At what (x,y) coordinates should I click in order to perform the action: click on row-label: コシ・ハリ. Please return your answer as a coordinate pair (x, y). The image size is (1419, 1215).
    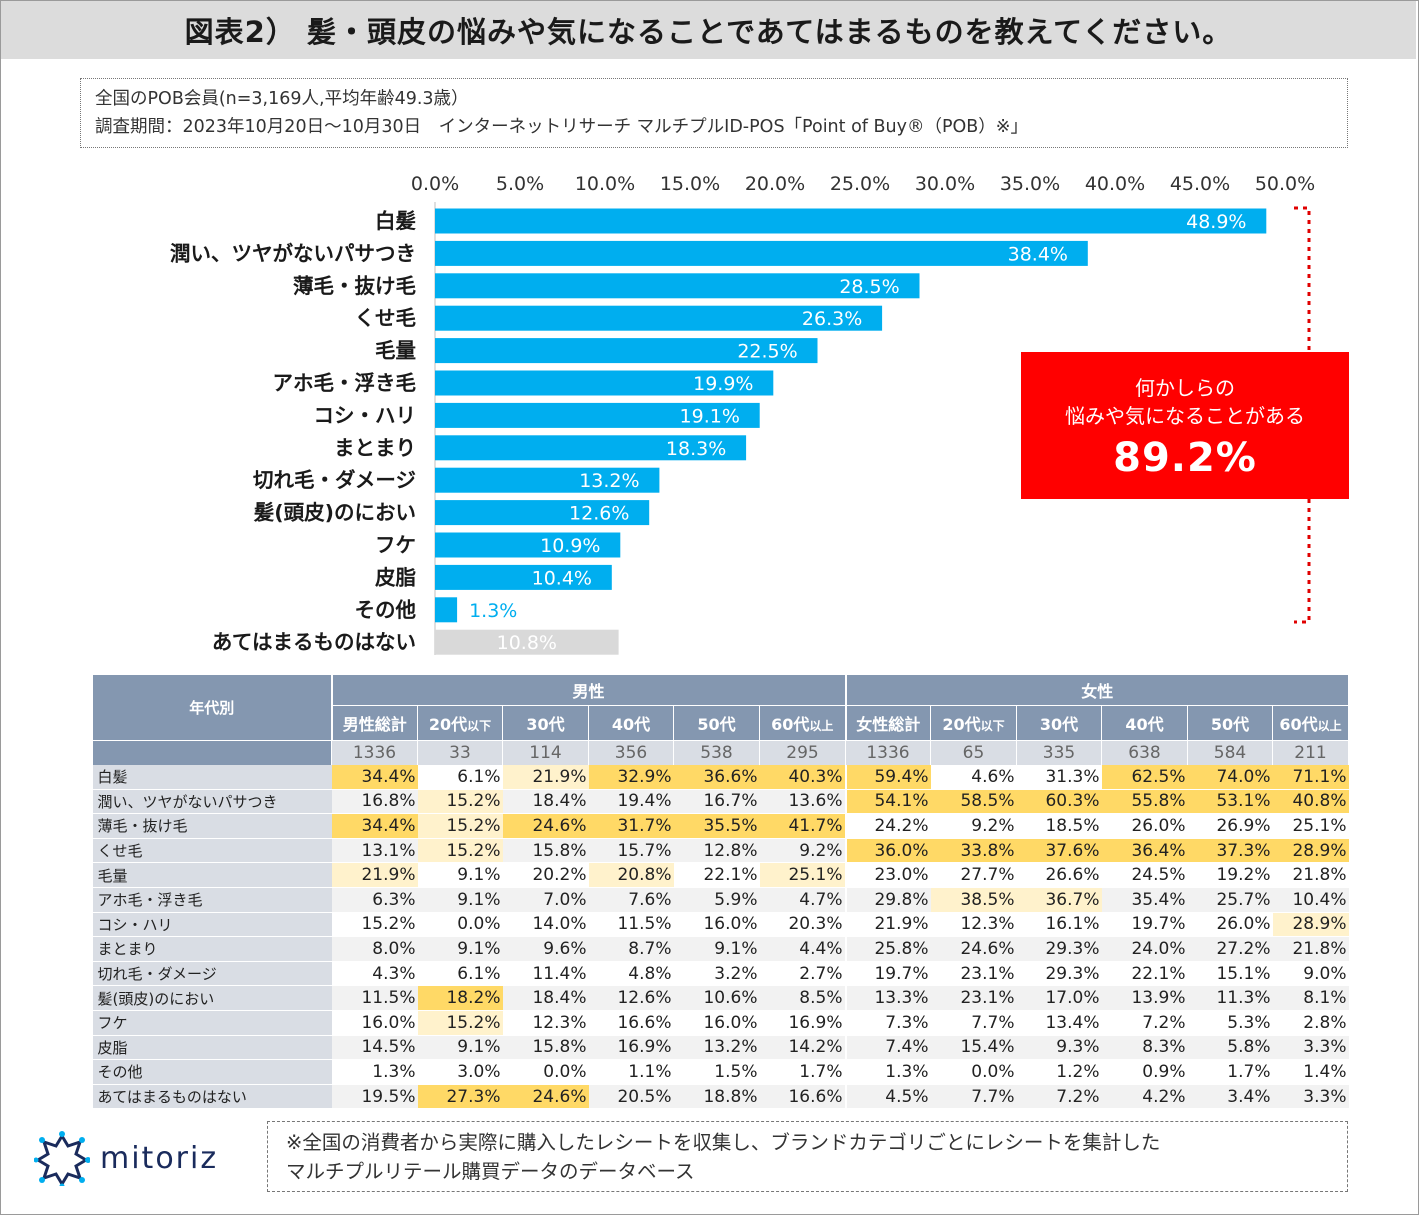
    Looking at the image, I should click on (212, 925).